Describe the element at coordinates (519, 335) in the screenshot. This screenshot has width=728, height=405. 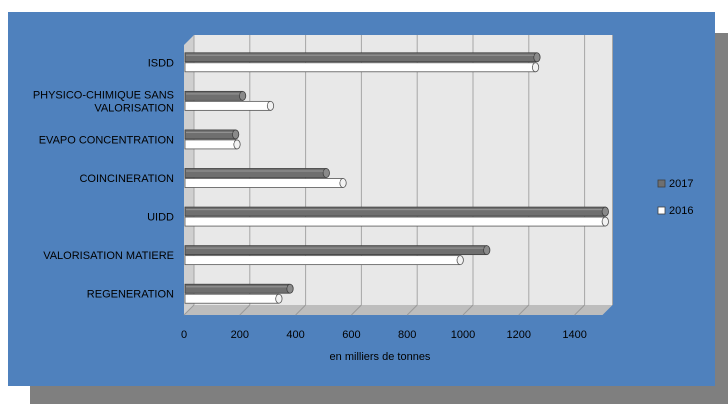
I see `x-tick-label: 1200` at that location.